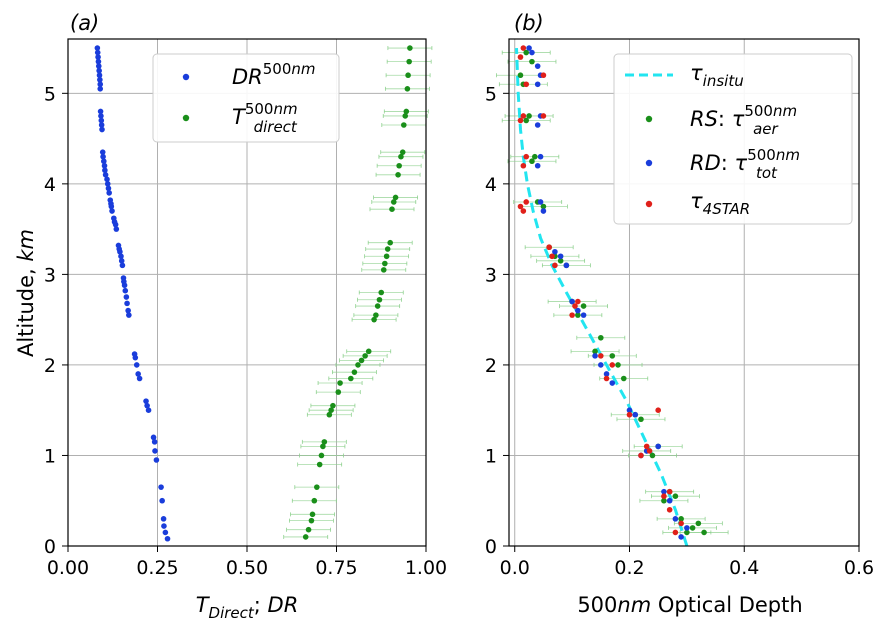 This screenshot has height=618, width=887. I want to click on x-tick-label-a: 1.00, so click(426, 568).